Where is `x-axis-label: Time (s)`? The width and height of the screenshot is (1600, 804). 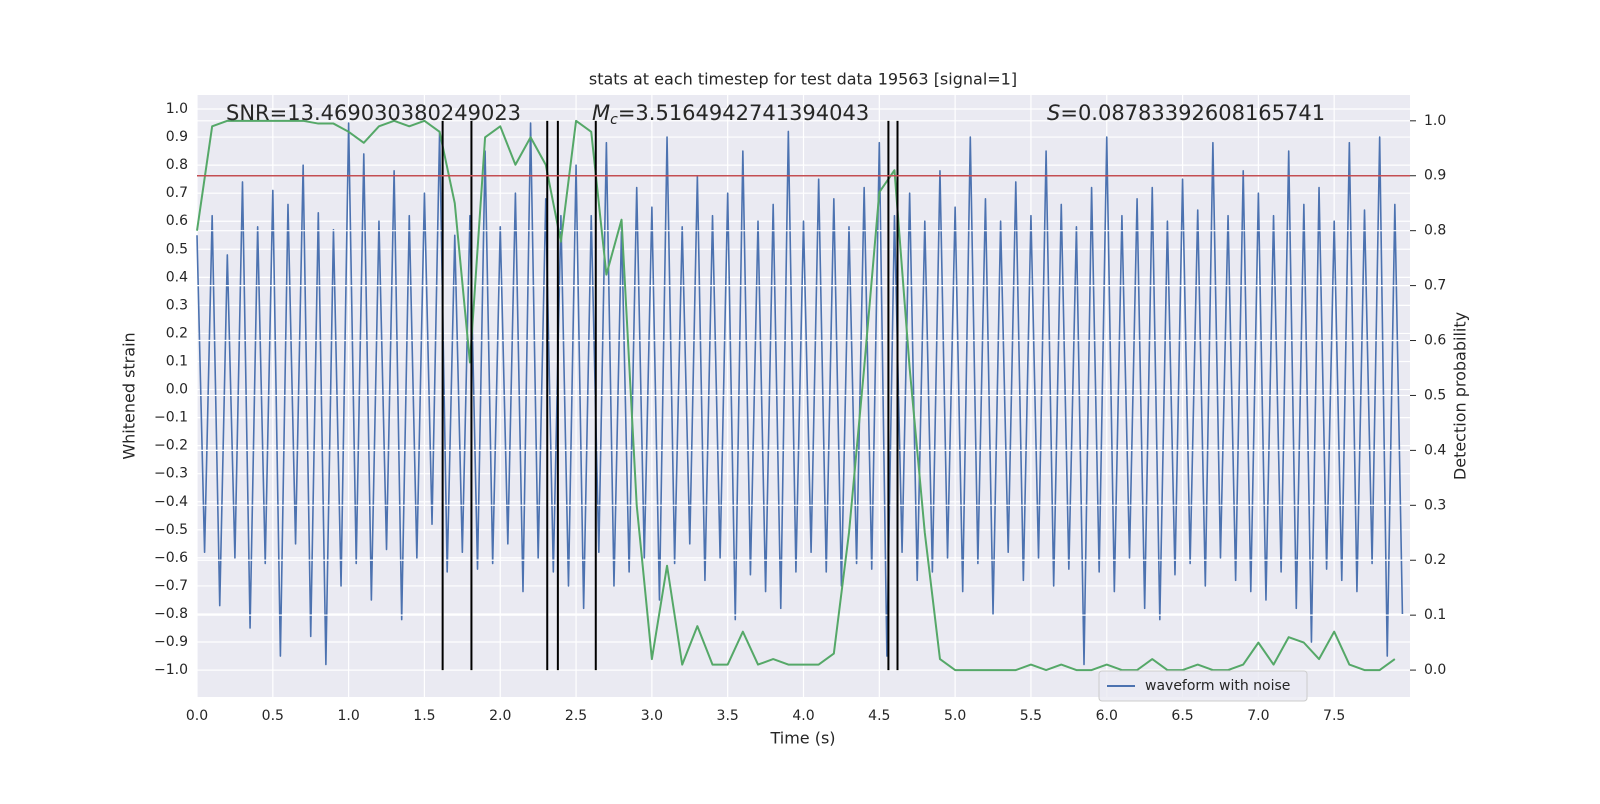
x-axis-label: Time (s) is located at coordinates (802, 738).